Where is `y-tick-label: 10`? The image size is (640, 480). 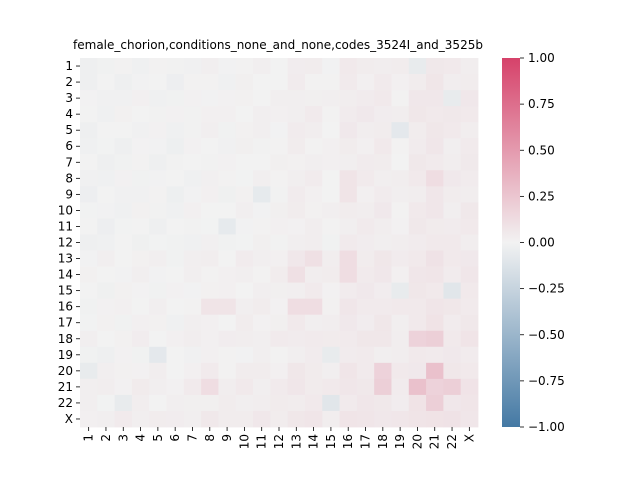 y-tick-label: 10 is located at coordinates (65, 210).